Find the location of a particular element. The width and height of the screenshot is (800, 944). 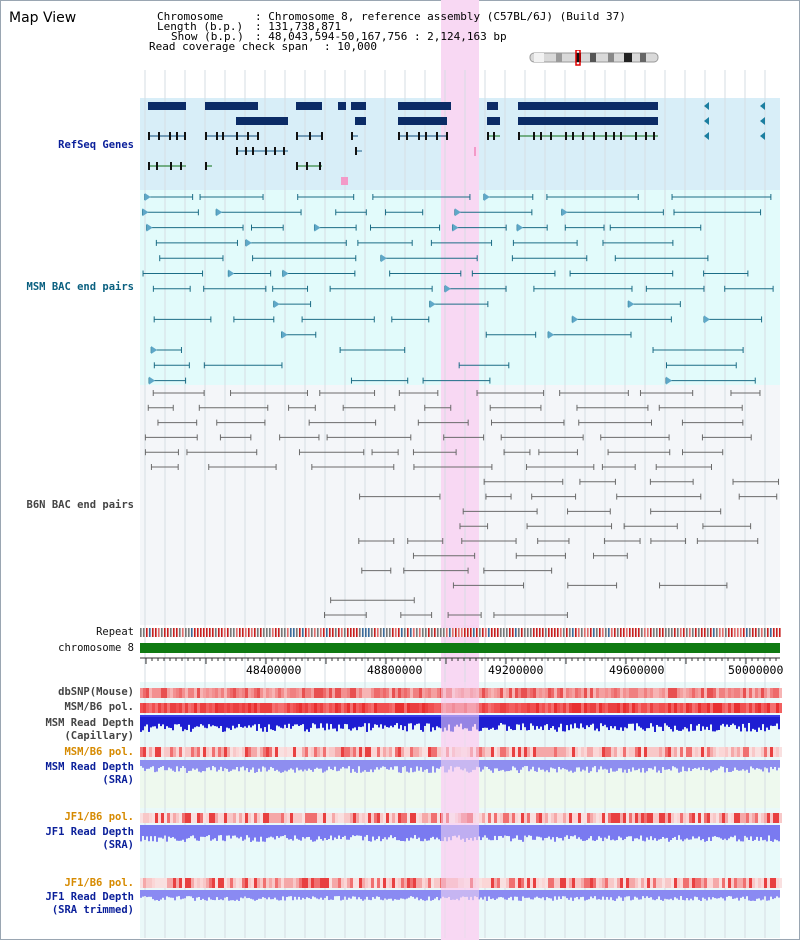

track-label-jf1-pol-trimmed: JF1/B6 pol. is located at coordinates (99, 883).